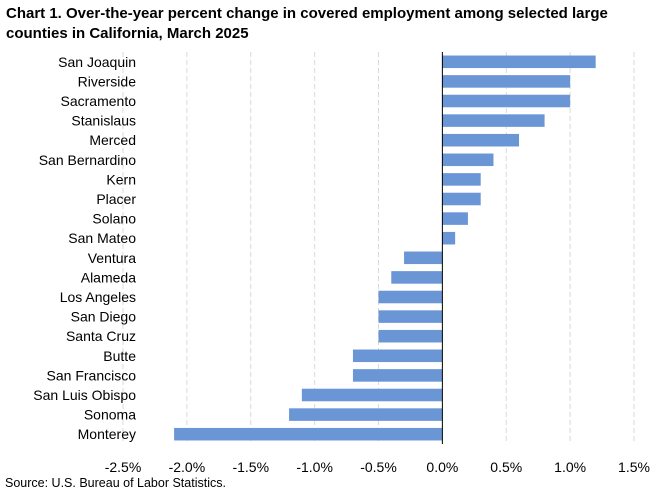  What do you see at coordinates (88, 160) in the screenshot?
I see `category-label: San Bernardino` at bounding box center [88, 160].